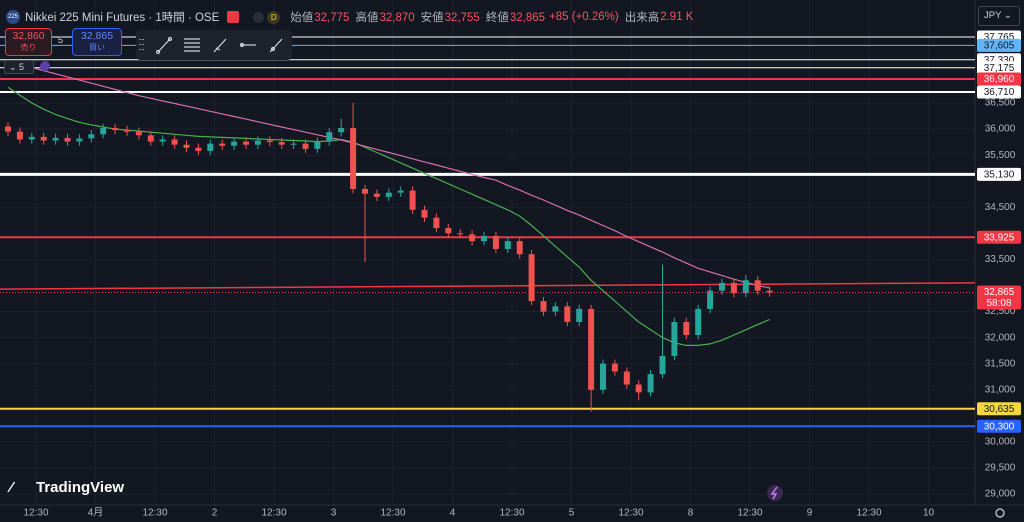 The height and width of the screenshot is (522, 1024). What do you see at coordinates (584, 17) in the screenshot?
I see `change: +85 (+0.26%)` at bounding box center [584, 17].